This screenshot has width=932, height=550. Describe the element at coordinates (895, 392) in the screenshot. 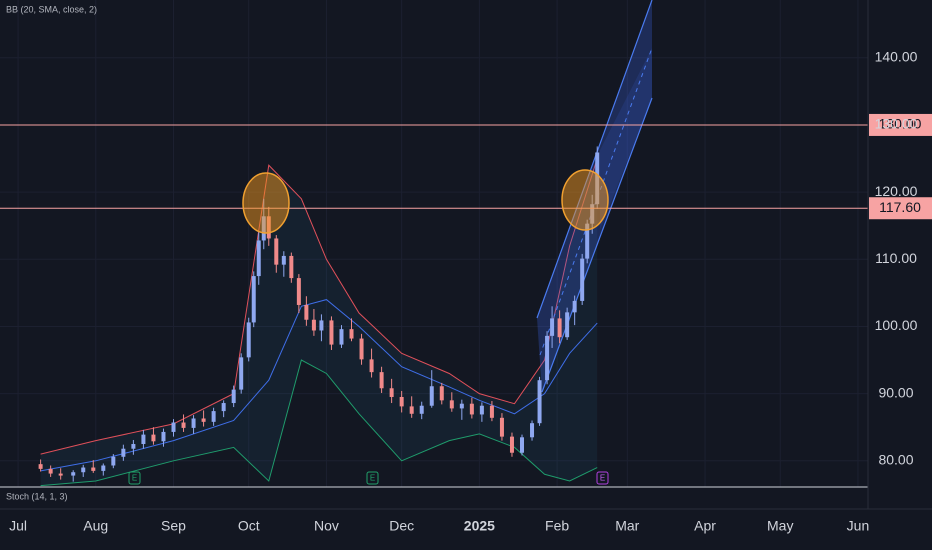

I see `y-tick-label: 90.00` at that location.